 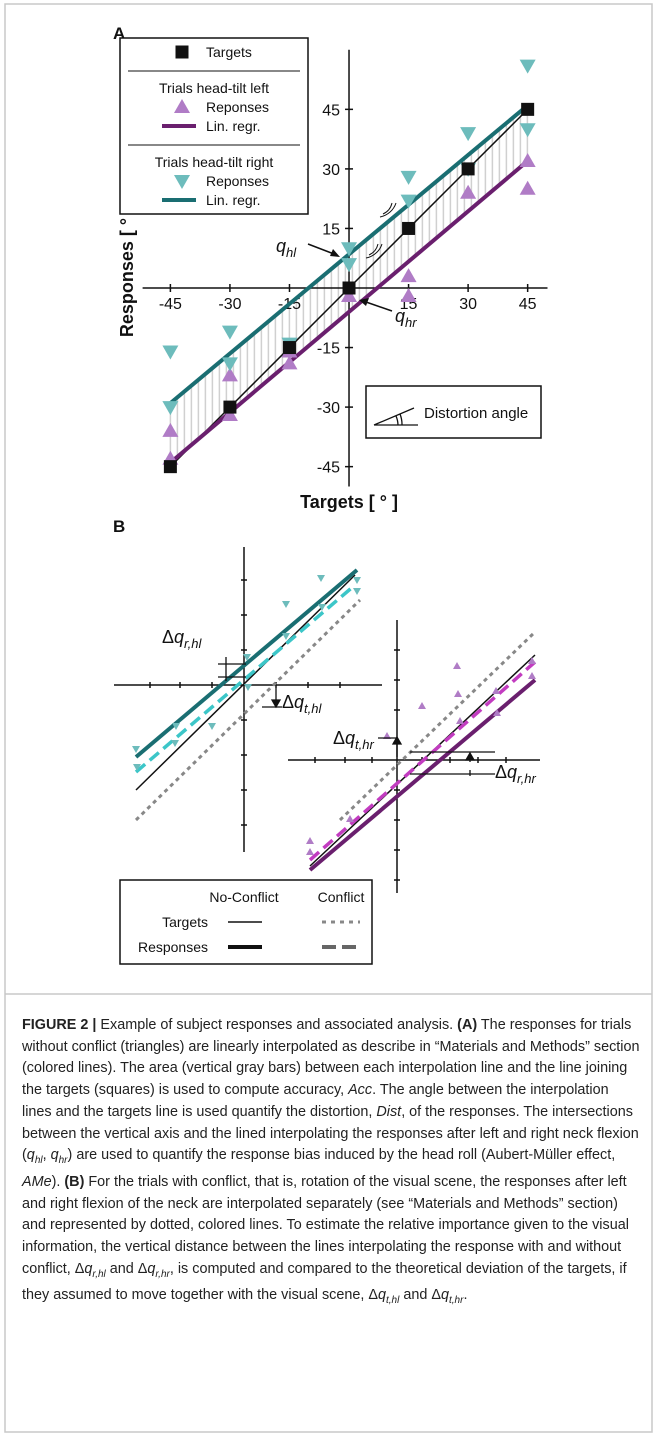 What do you see at coordinates (331, 170) in the screenshot?
I see `y-tick-label: 30` at bounding box center [331, 170].